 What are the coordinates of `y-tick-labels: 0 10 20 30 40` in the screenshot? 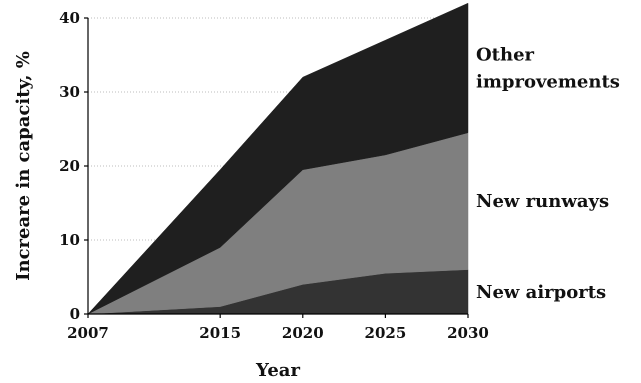 It's located at (73, 166).